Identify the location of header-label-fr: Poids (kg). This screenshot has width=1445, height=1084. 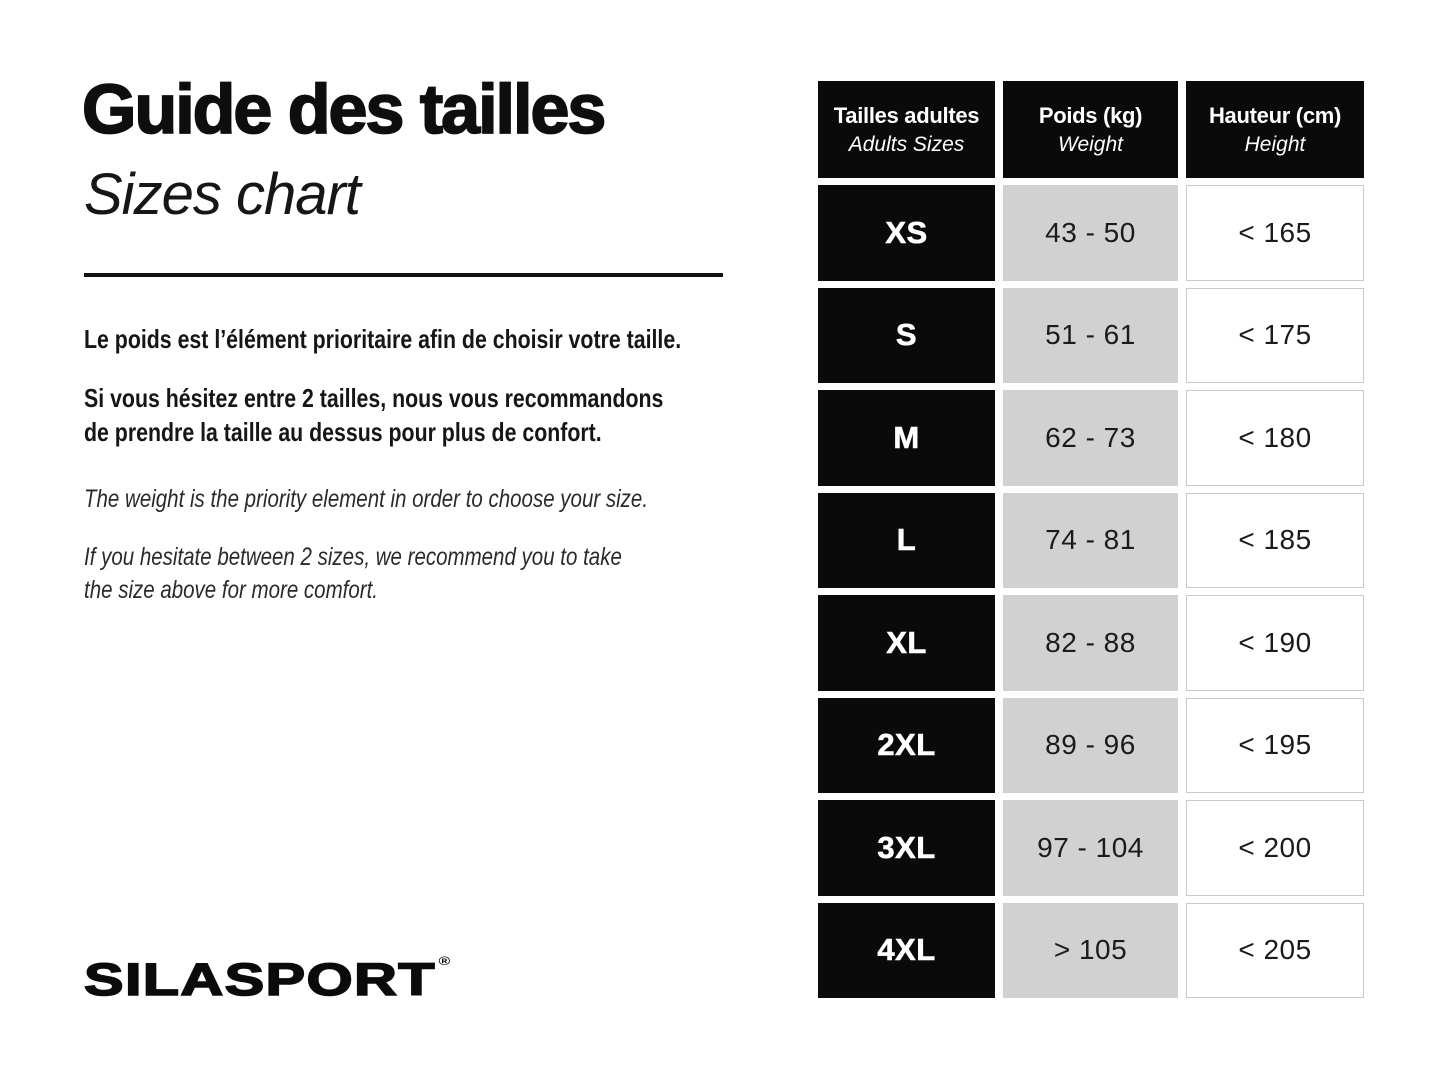
(1090, 115).